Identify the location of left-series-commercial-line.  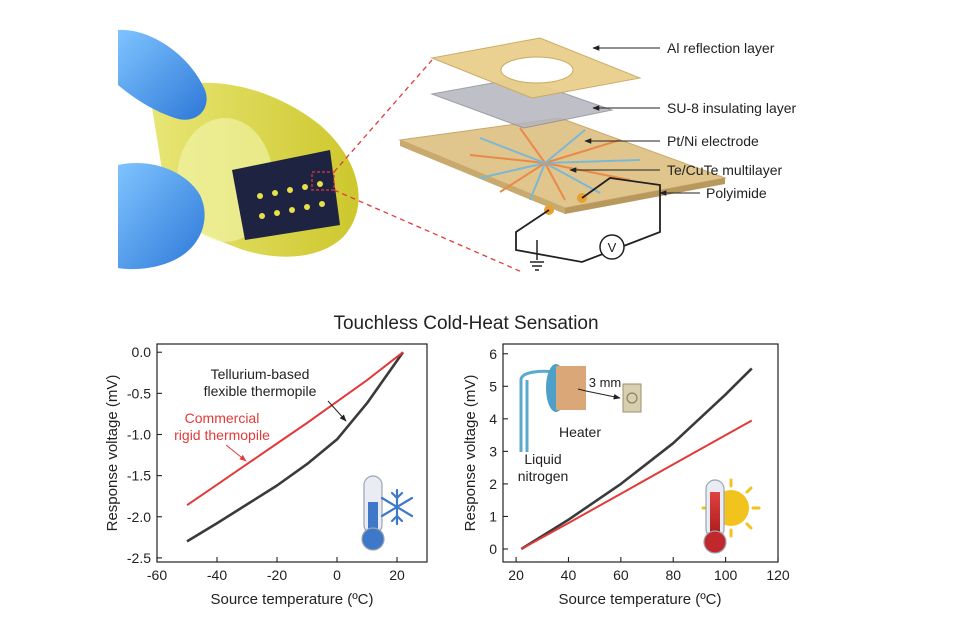
(295, 429).